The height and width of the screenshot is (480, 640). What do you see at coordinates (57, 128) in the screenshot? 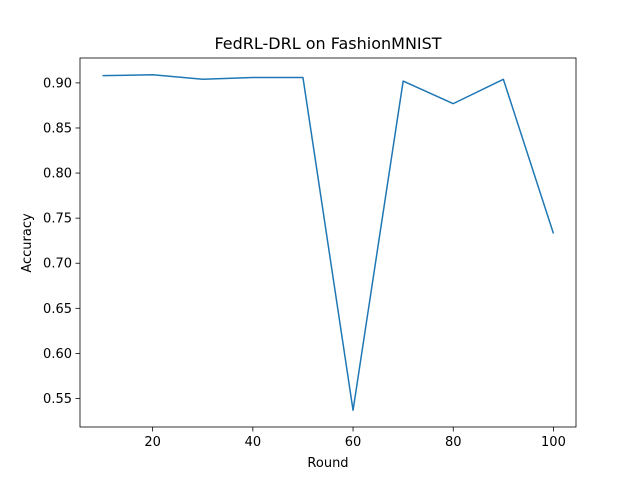
I see `y-tick-label: 0.85` at bounding box center [57, 128].